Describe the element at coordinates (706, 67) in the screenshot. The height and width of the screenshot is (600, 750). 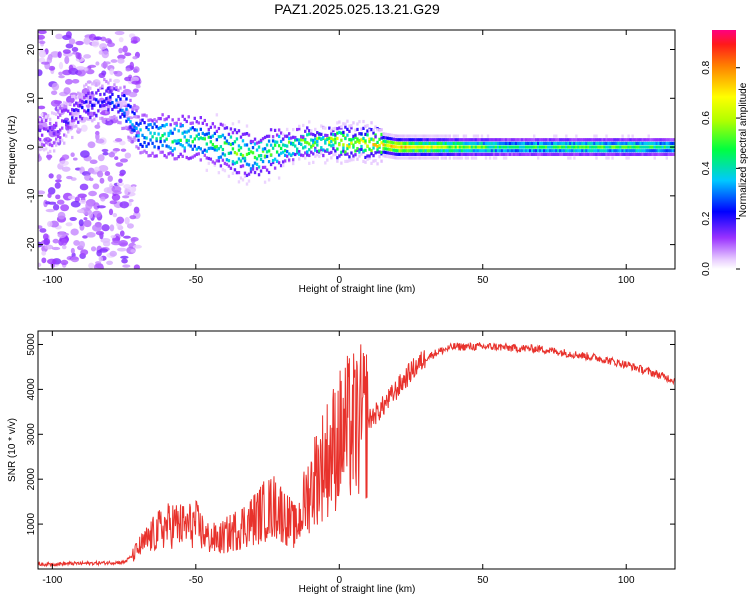
I see `colorbar-tick-label: 0.8` at that location.